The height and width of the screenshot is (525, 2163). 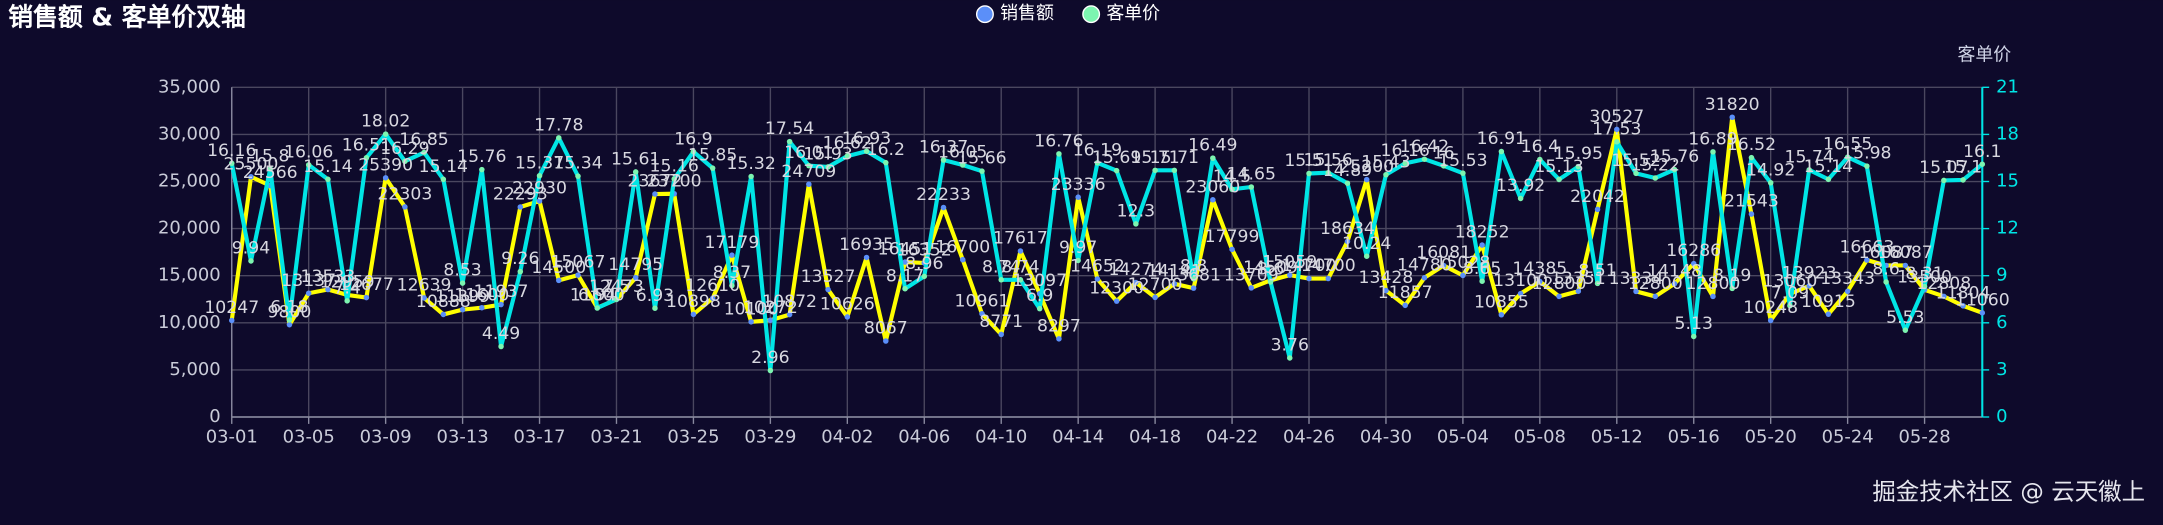 I want to click on data-label: 14509, so click(x=1270, y=268).